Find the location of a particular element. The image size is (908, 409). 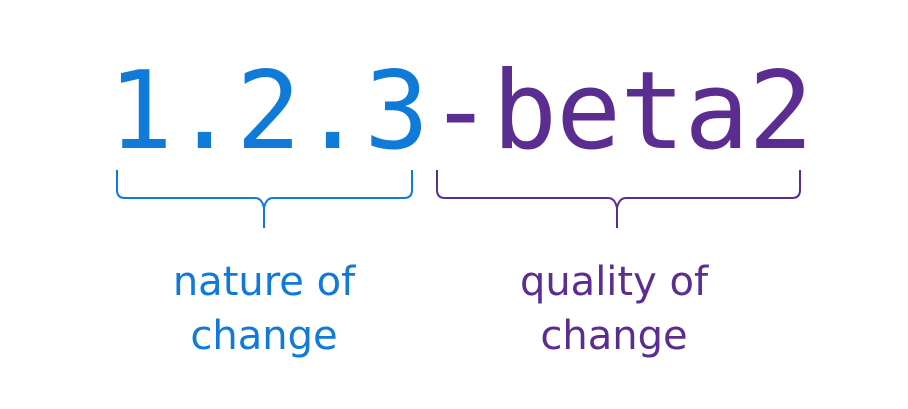

nature-label-line2: change is located at coordinates (264, 336).